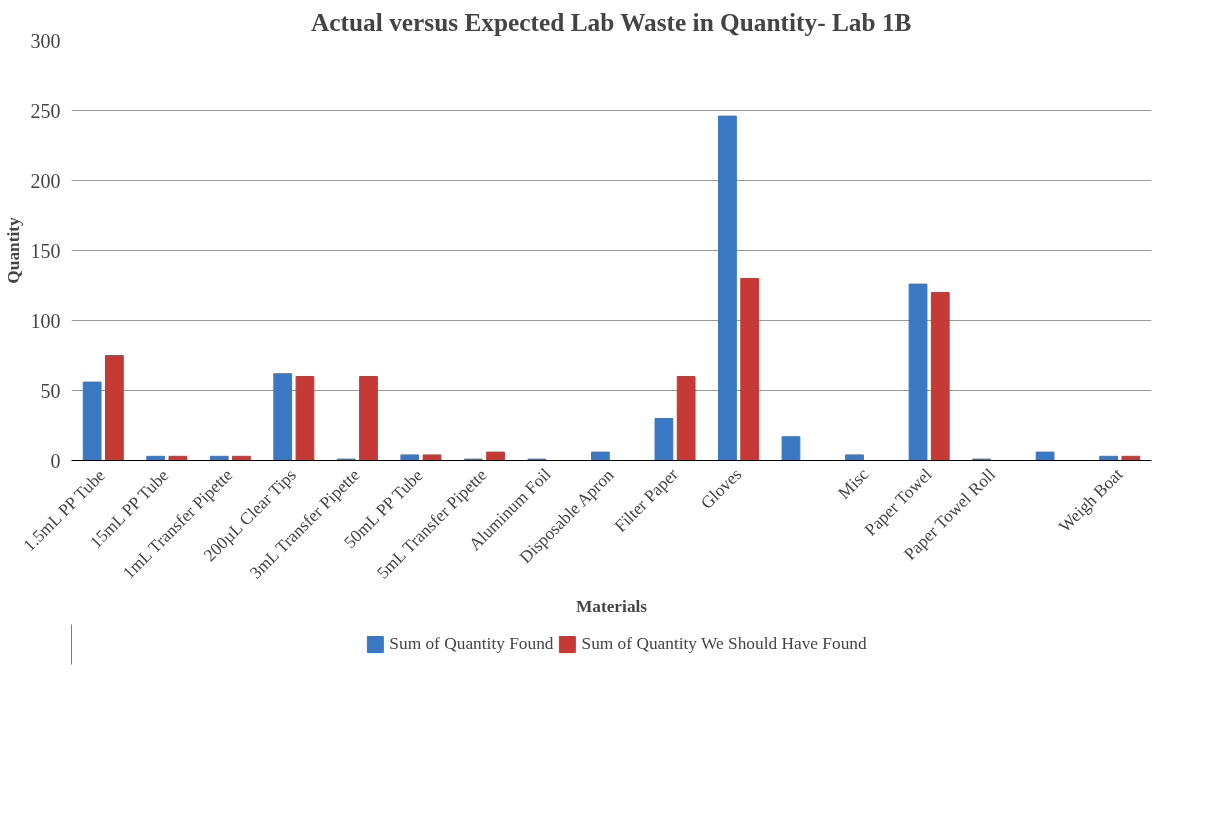 Image resolution: width=1225 pixels, height=840 pixels. What do you see at coordinates (55, 460) in the screenshot?
I see `y-tick-label: 0` at bounding box center [55, 460].